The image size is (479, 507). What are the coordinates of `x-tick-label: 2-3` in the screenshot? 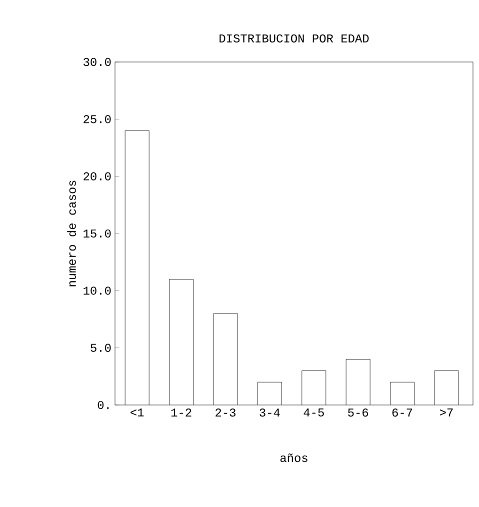 It's located at (226, 412).